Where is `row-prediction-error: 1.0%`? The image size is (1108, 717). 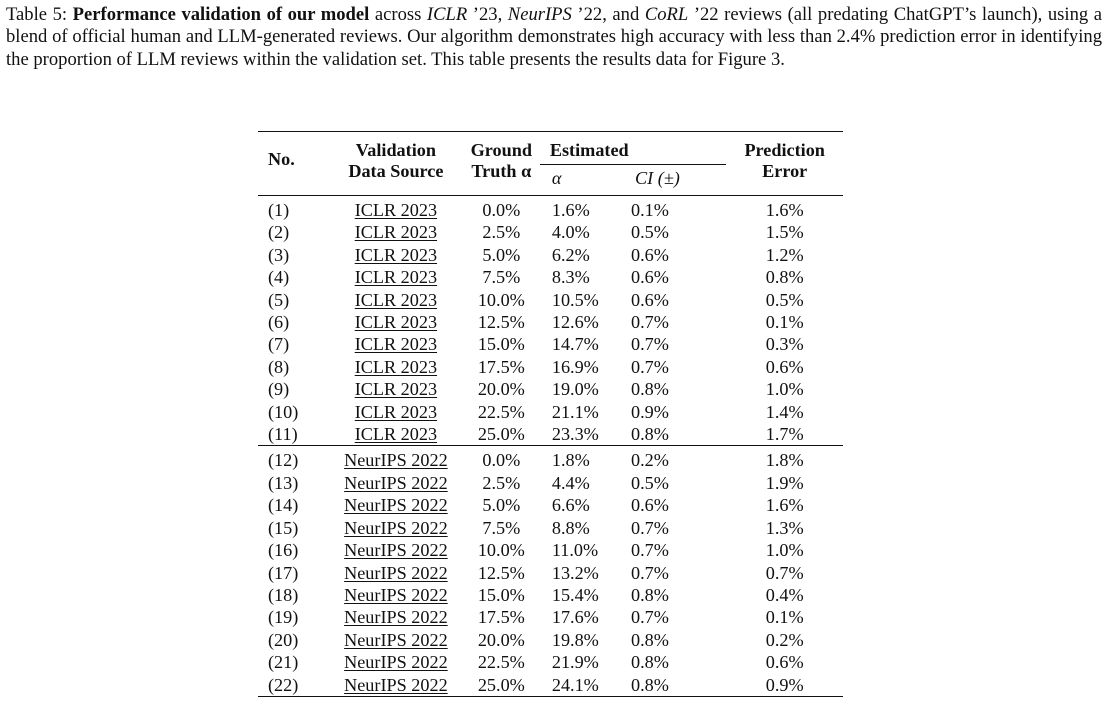 row-prediction-error: 1.0% is located at coordinates (784, 550).